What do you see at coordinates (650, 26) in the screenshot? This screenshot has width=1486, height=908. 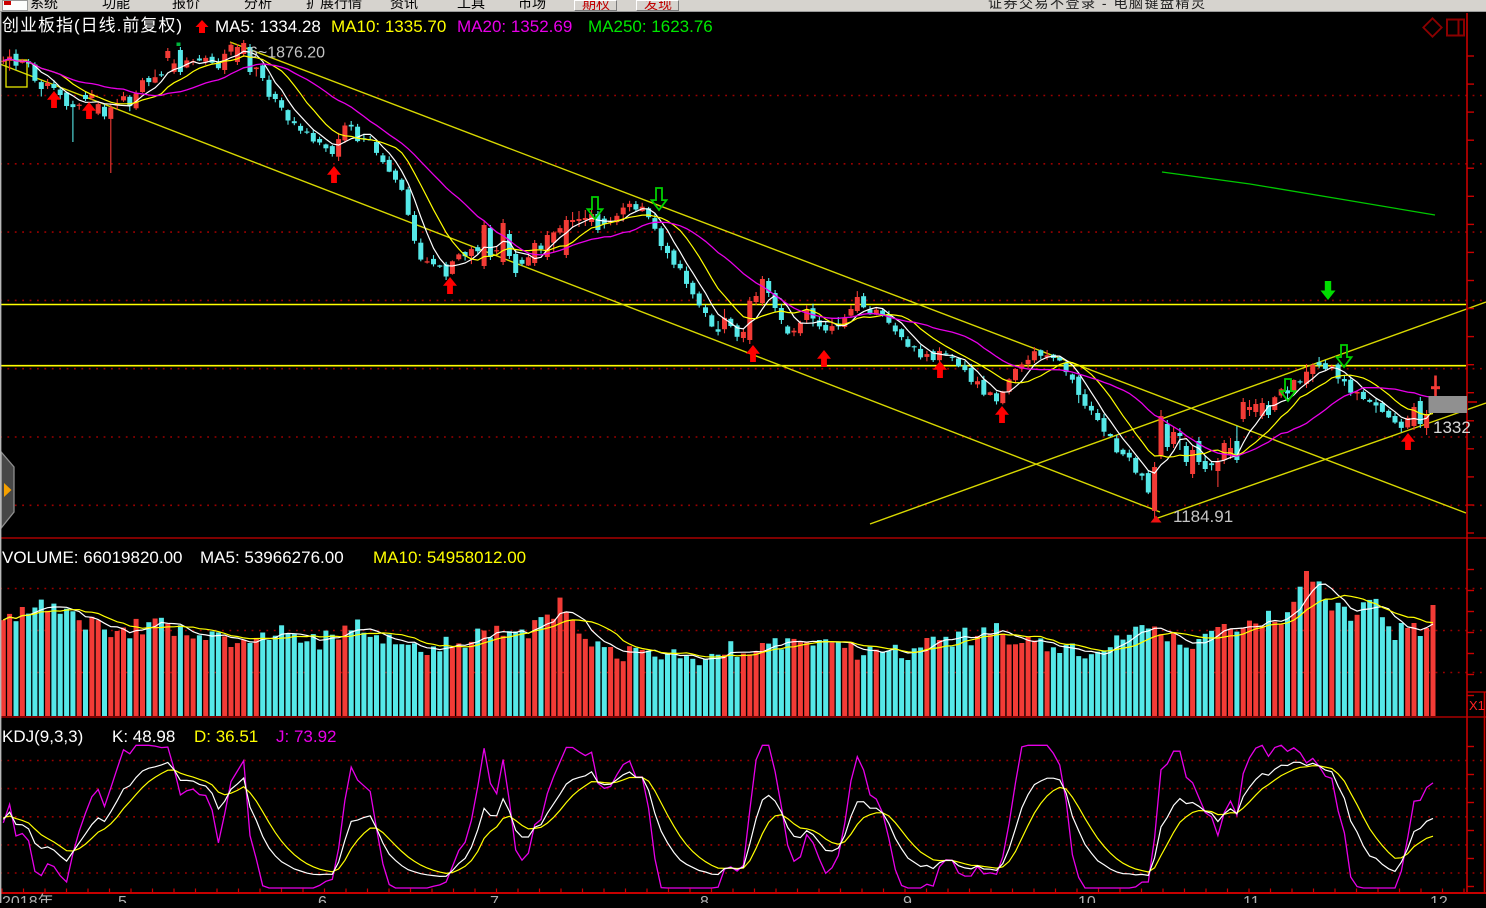 I see `svg-text: MA250: 1623.76` at bounding box center [650, 26].